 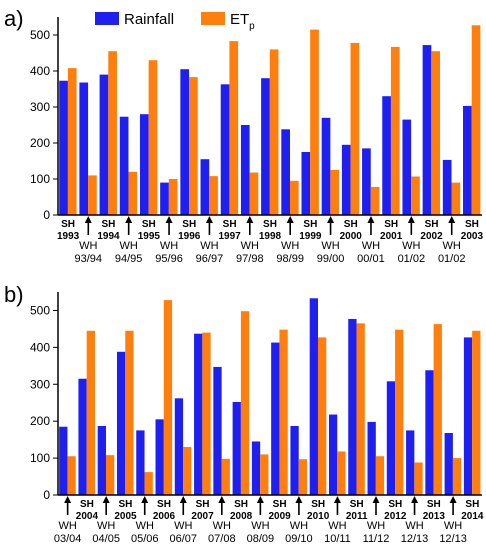 I want to click on legend: Rainfall ETp, so click(x=175, y=21).